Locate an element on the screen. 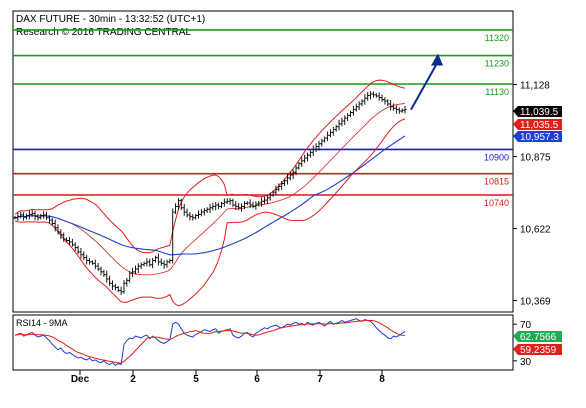 This screenshot has height=408, width=586. last-value-label-0: 11,039.5 is located at coordinates (539, 112).